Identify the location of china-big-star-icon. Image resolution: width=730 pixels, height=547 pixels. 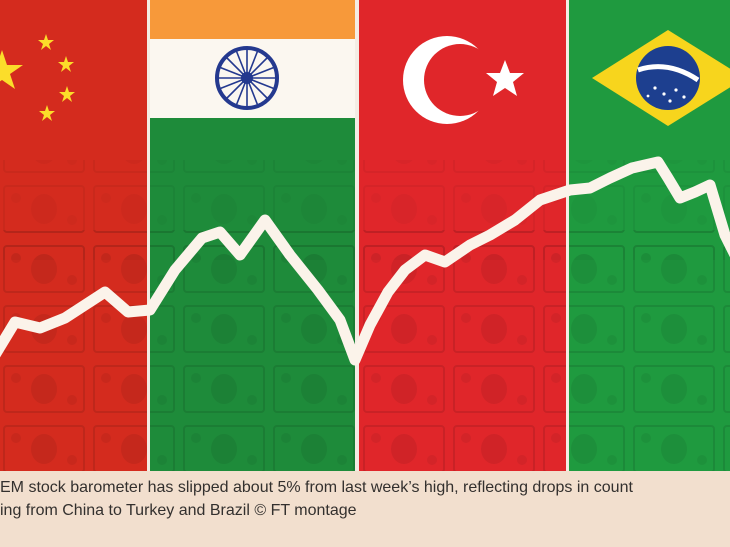
(11, 69).